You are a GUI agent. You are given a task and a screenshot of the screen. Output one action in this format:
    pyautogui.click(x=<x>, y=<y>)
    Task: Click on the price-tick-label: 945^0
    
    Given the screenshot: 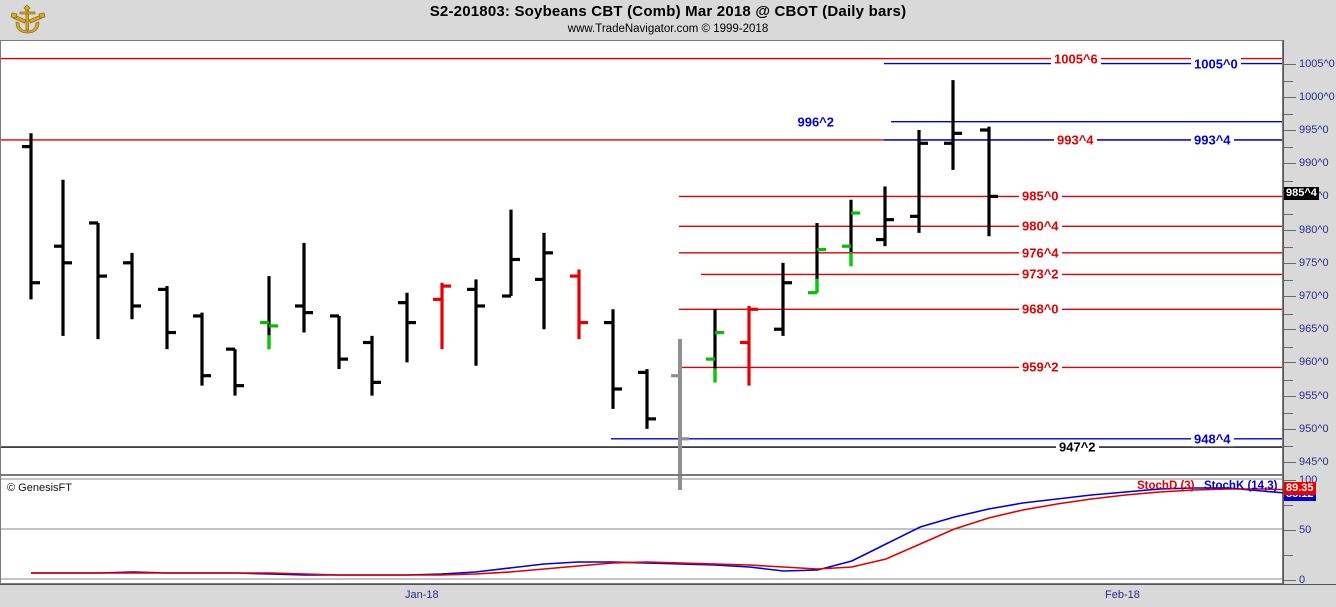 What is the action you would take?
    pyautogui.click(x=1314, y=462)
    